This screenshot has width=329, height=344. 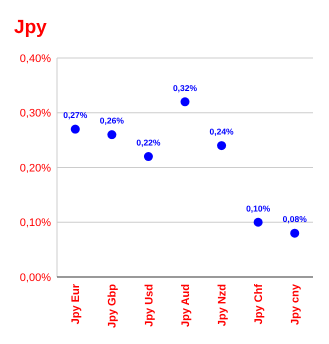 I want to click on x-tick-label: Jpy Eur, so click(x=76, y=303).